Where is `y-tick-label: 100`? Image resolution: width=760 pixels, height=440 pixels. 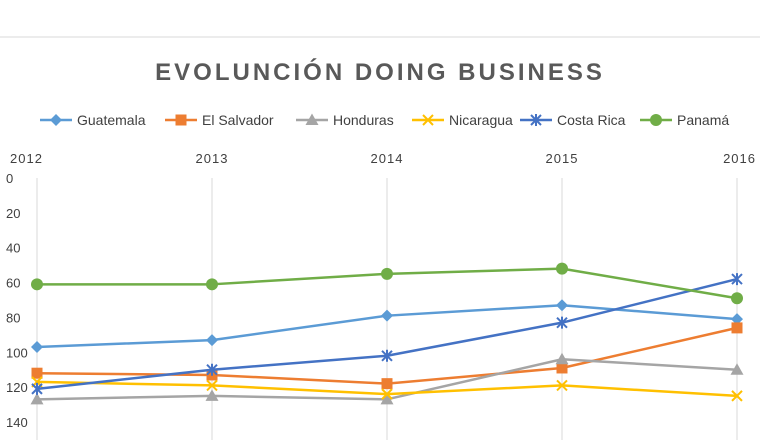 y-tick-label: 100 is located at coordinates (17, 352).